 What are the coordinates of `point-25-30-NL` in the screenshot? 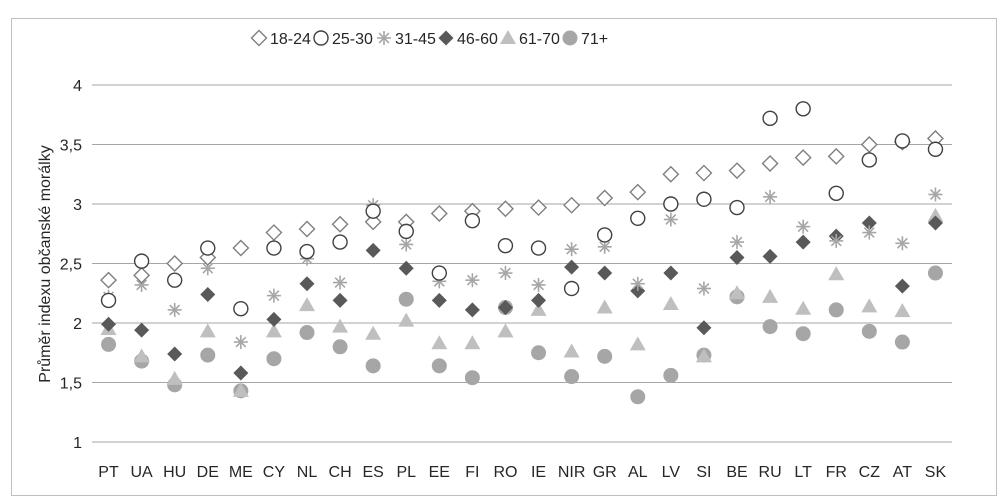 It's located at (307, 251).